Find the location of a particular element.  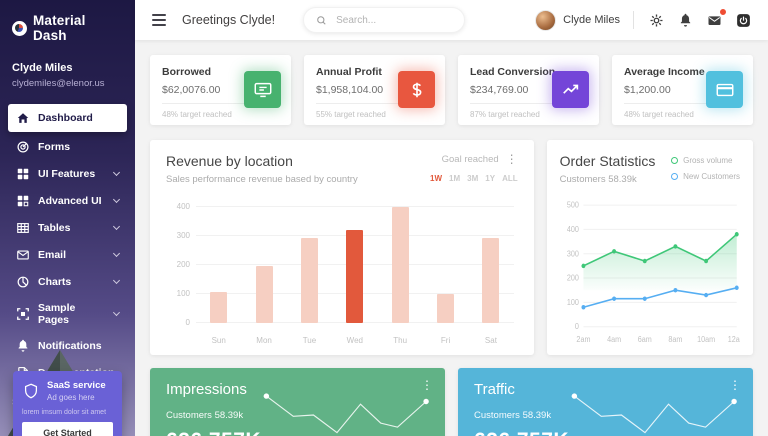

svg-text: 0 is located at coordinates (577, 326).